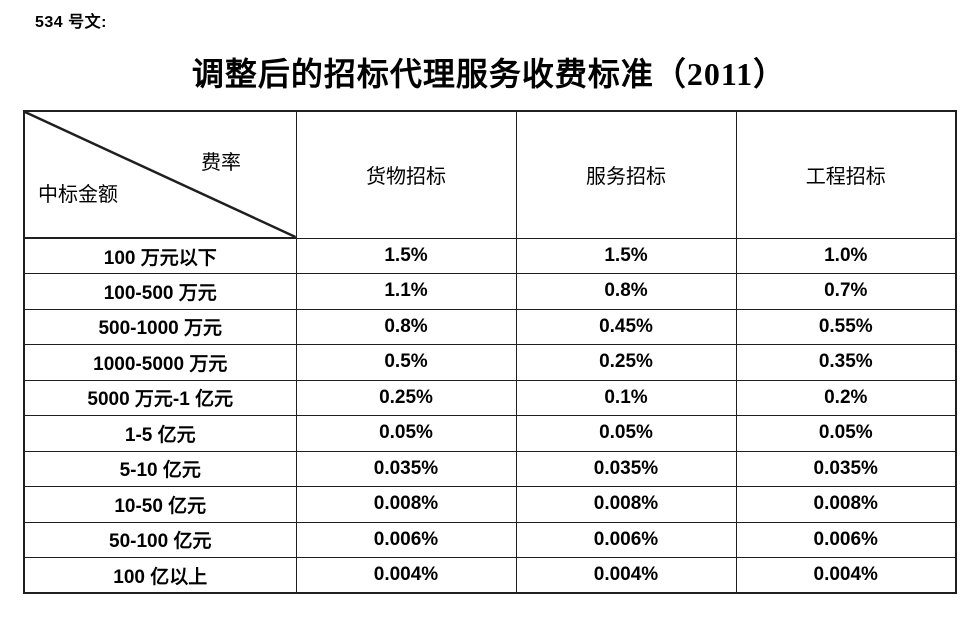  I want to click on rate-cell-engineering: 0.35%, so click(846, 362).